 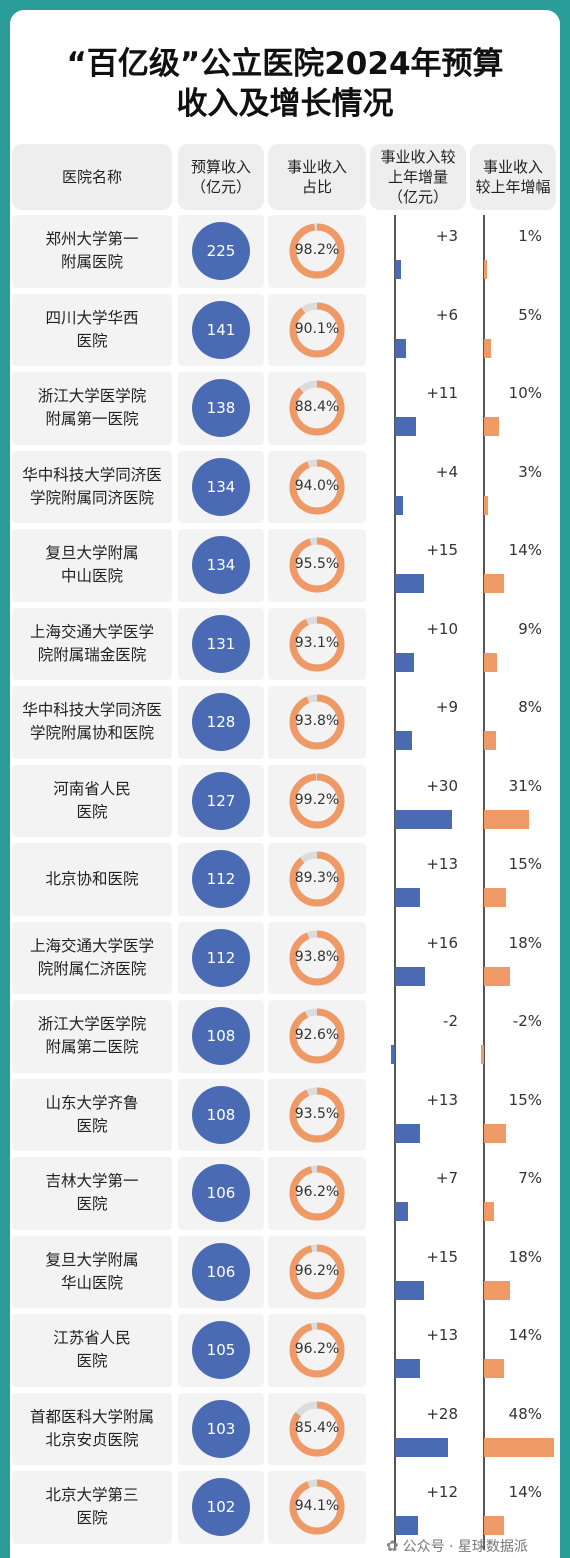 I want to click on increment-label: +9, so click(x=446, y=707).